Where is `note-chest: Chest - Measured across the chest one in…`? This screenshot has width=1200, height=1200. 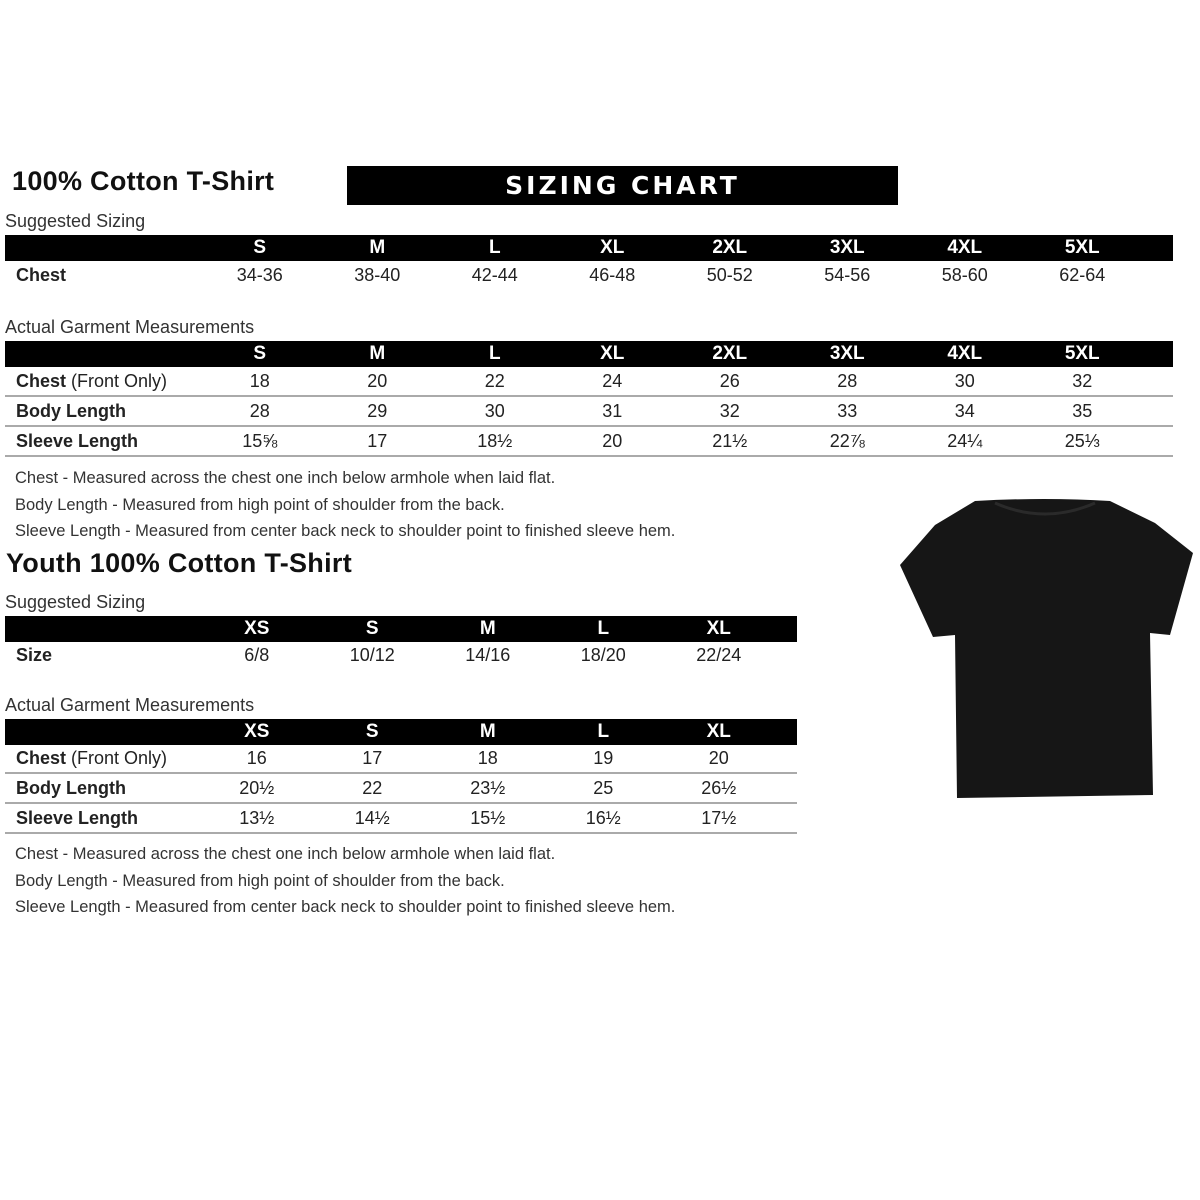 note-chest: Chest - Measured across the chest one in… is located at coordinates (285, 854).